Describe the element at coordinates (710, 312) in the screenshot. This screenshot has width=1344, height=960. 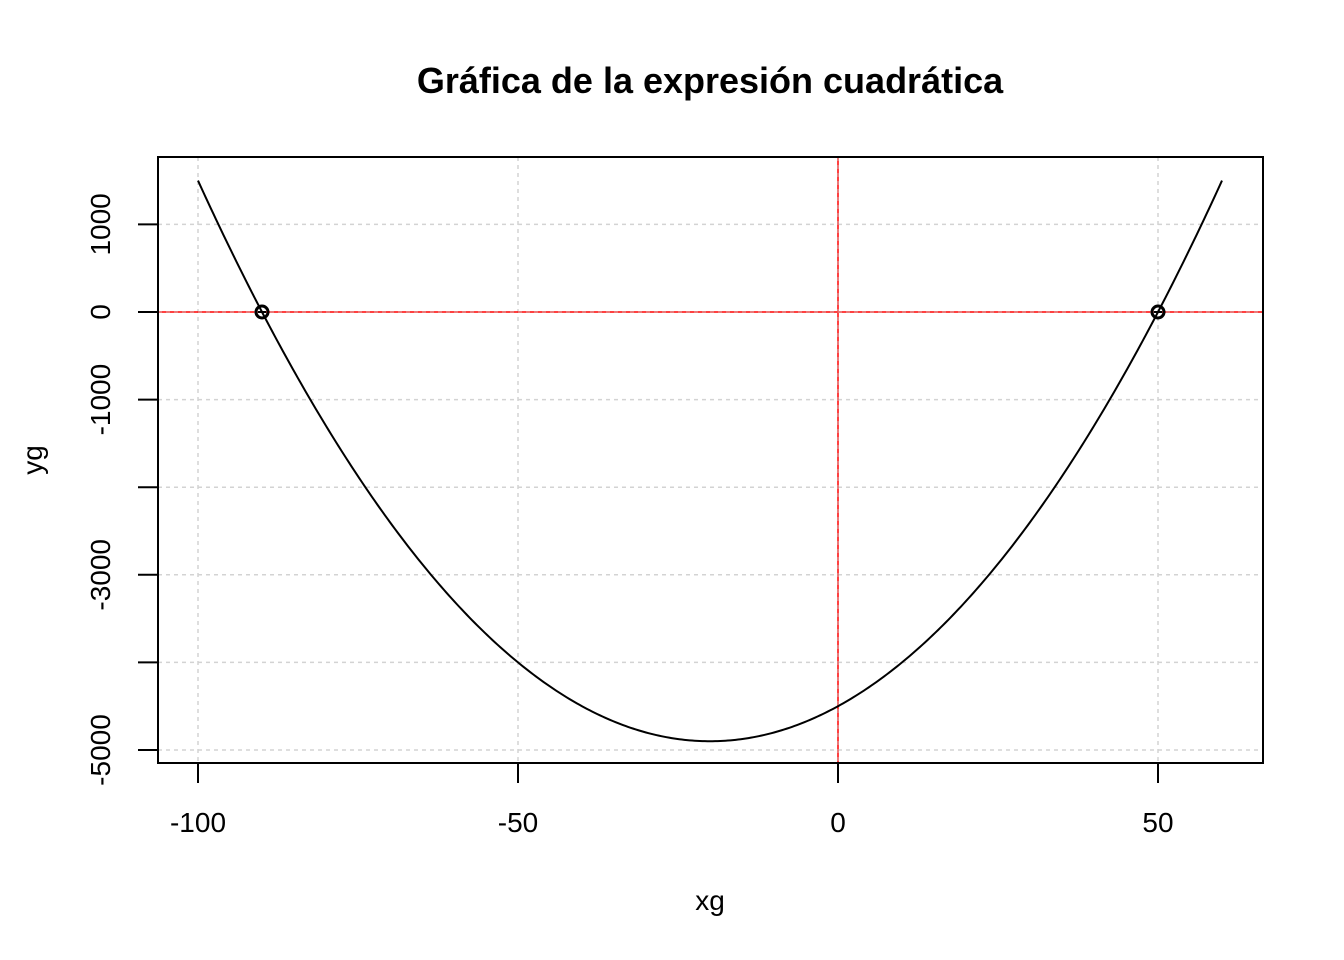
I see `points-layer` at that location.